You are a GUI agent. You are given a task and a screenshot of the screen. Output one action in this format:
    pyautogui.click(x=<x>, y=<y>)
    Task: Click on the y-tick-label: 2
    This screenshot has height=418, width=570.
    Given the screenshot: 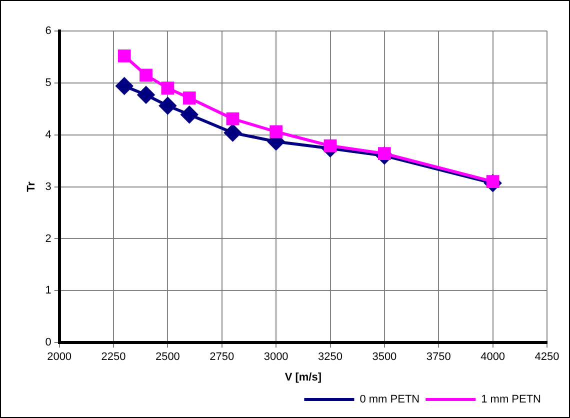 What is the action you would take?
    pyautogui.click(x=48, y=238)
    